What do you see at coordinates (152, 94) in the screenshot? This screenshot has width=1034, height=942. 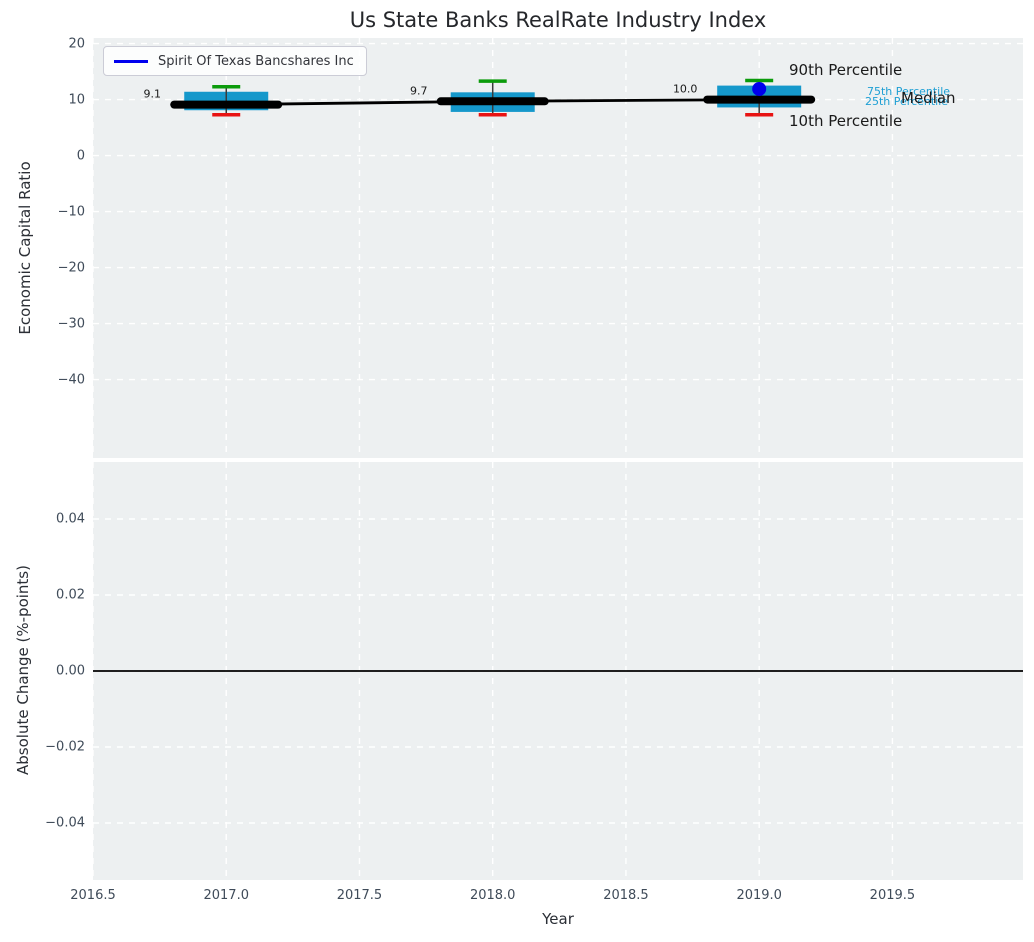 I see `median-value-label: 9.1` at bounding box center [152, 94].